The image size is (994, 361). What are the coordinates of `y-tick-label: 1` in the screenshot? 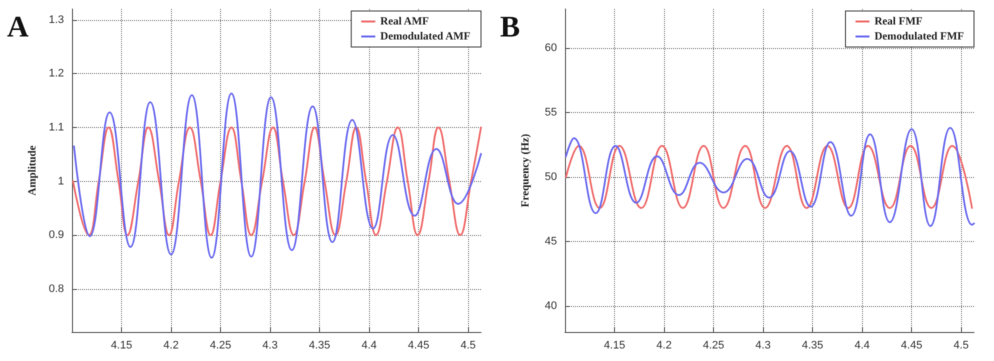 It's located at (61, 181).